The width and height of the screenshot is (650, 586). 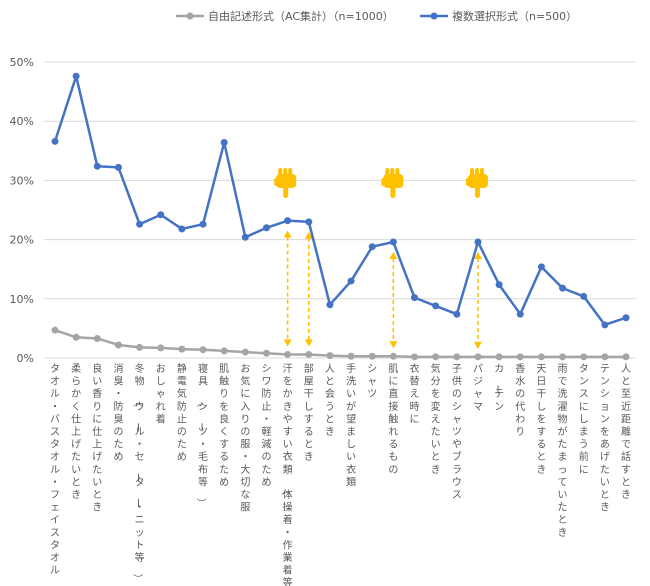 What do you see at coordinates (393, 419) in the screenshot?
I see `x-category-label: 肌に直接触れるもの` at bounding box center [393, 419].